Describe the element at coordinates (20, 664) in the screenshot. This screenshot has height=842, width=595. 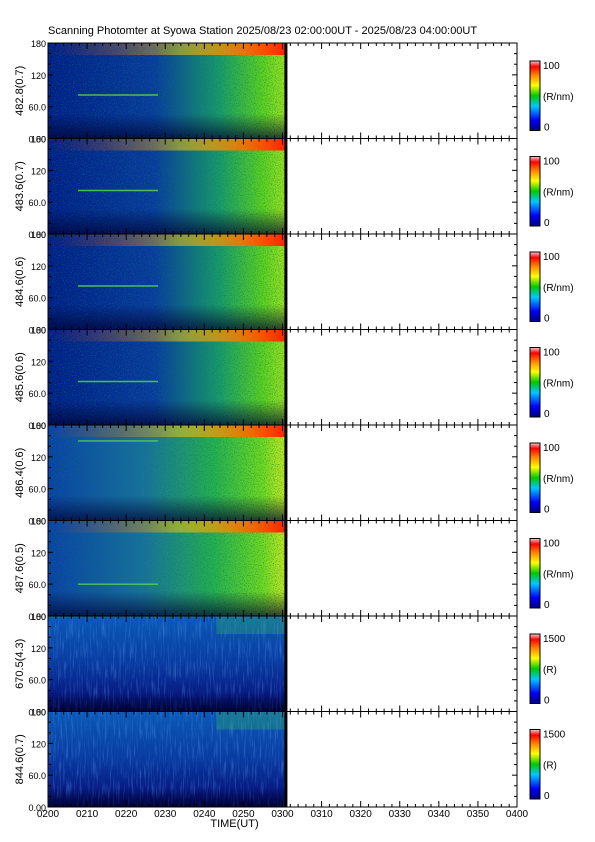
I see `panel-ylabel: 670.5(4.3)` at that location.